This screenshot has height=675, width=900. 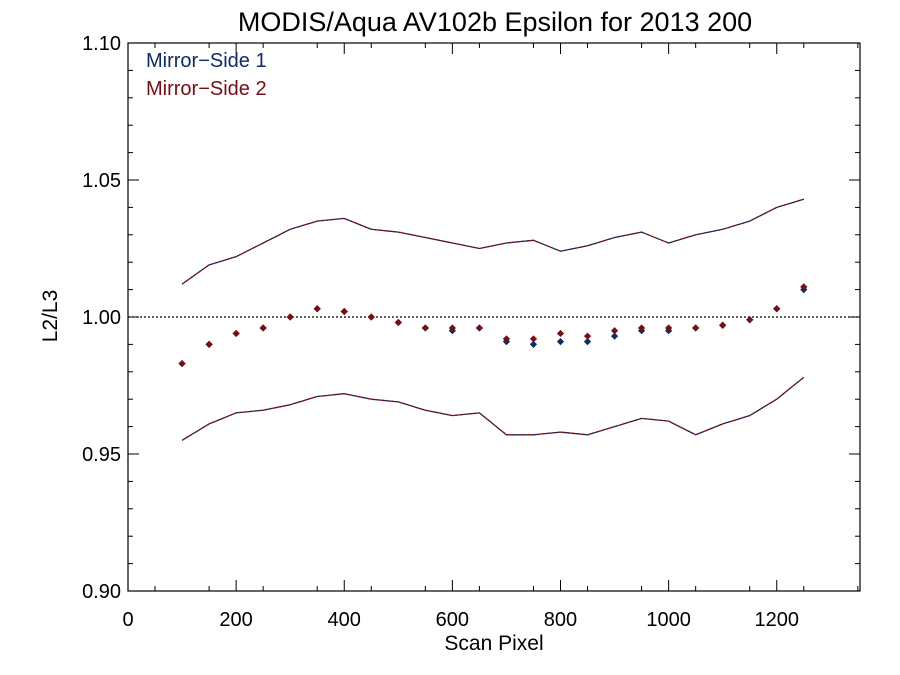 What do you see at coordinates (495, 22) in the screenshot?
I see `chart-title: MODIS/Aqua AV102b Epsilon for 2013 200` at bounding box center [495, 22].